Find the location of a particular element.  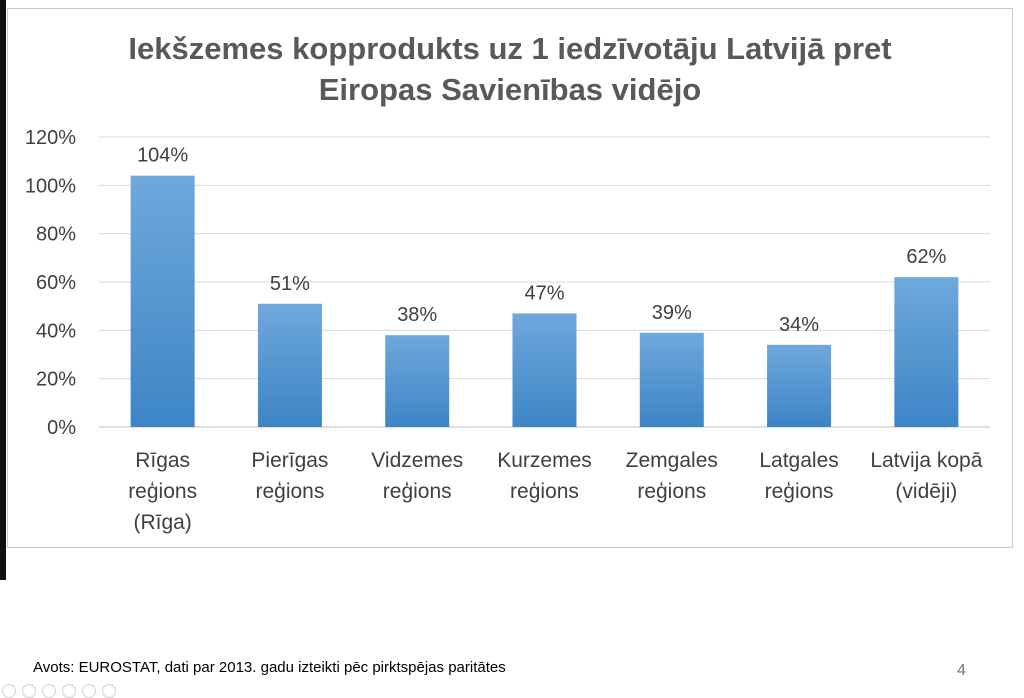

slideshow-toolbar is located at coordinates (87, 691).